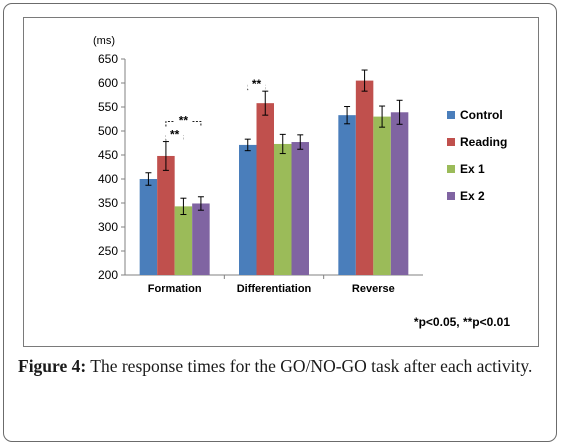 This screenshot has height=447, width=562. What do you see at coordinates (472, 169) in the screenshot?
I see `legend-label: Ex 1` at bounding box center [472, 169].